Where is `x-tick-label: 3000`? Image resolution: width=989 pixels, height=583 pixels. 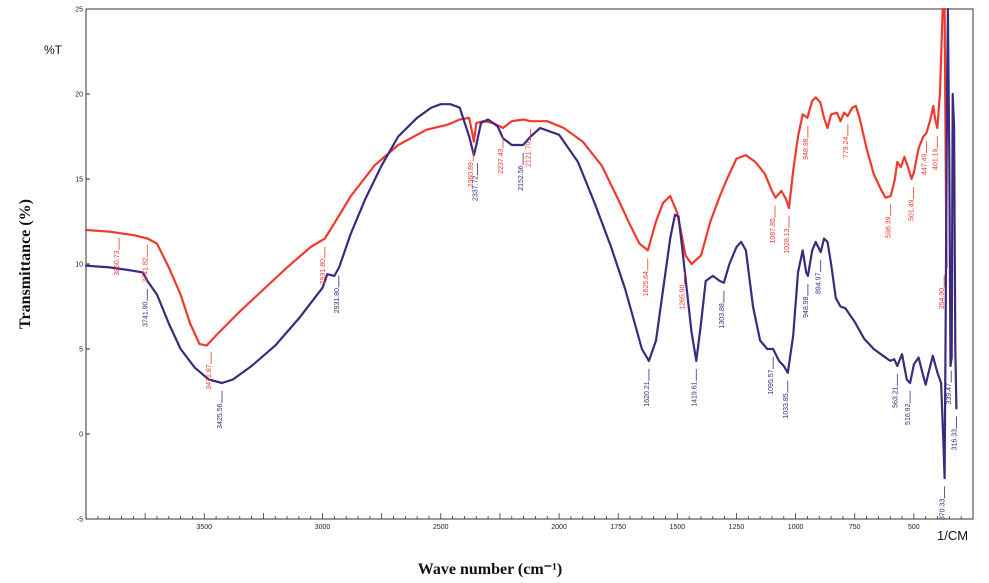
x-tick-label: 3000 is located at coordinates (323, 527).